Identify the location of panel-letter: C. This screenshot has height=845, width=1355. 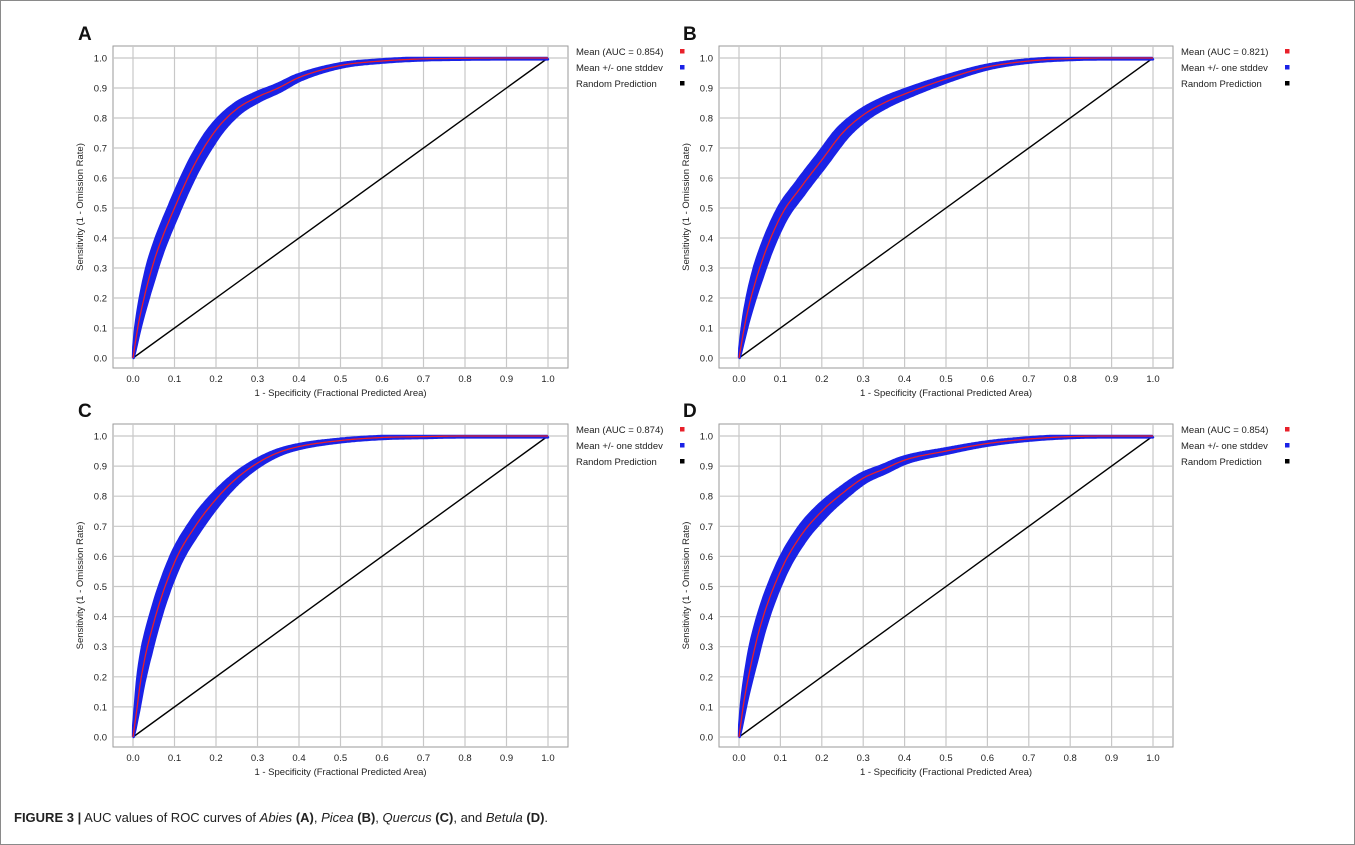
(85, 411).